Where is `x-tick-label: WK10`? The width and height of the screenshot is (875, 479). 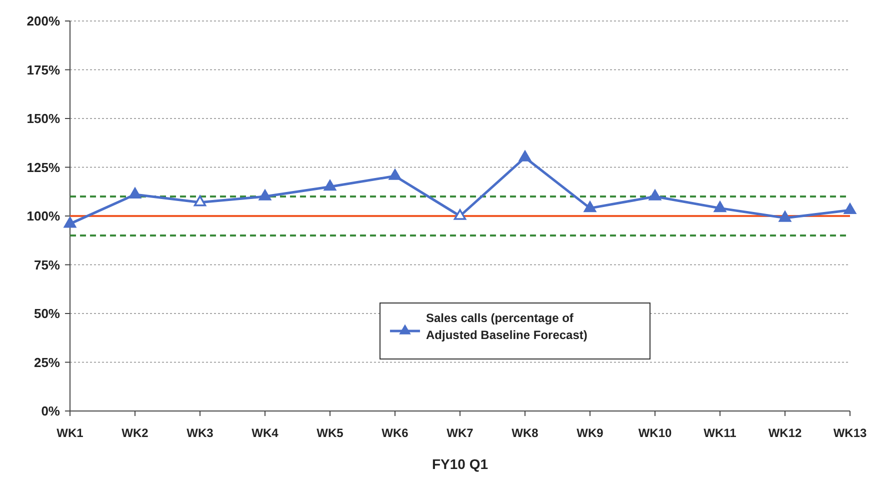 x-tick-label: WK10 is located at coordinates (655, 433).